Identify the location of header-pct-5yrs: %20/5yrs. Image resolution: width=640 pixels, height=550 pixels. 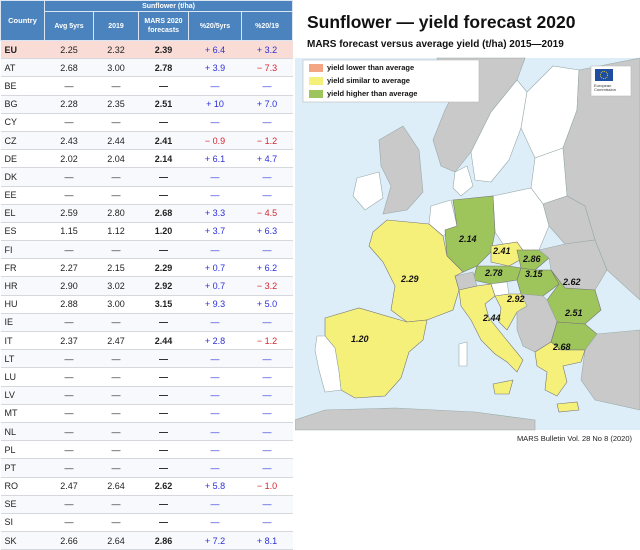
(215, 26).